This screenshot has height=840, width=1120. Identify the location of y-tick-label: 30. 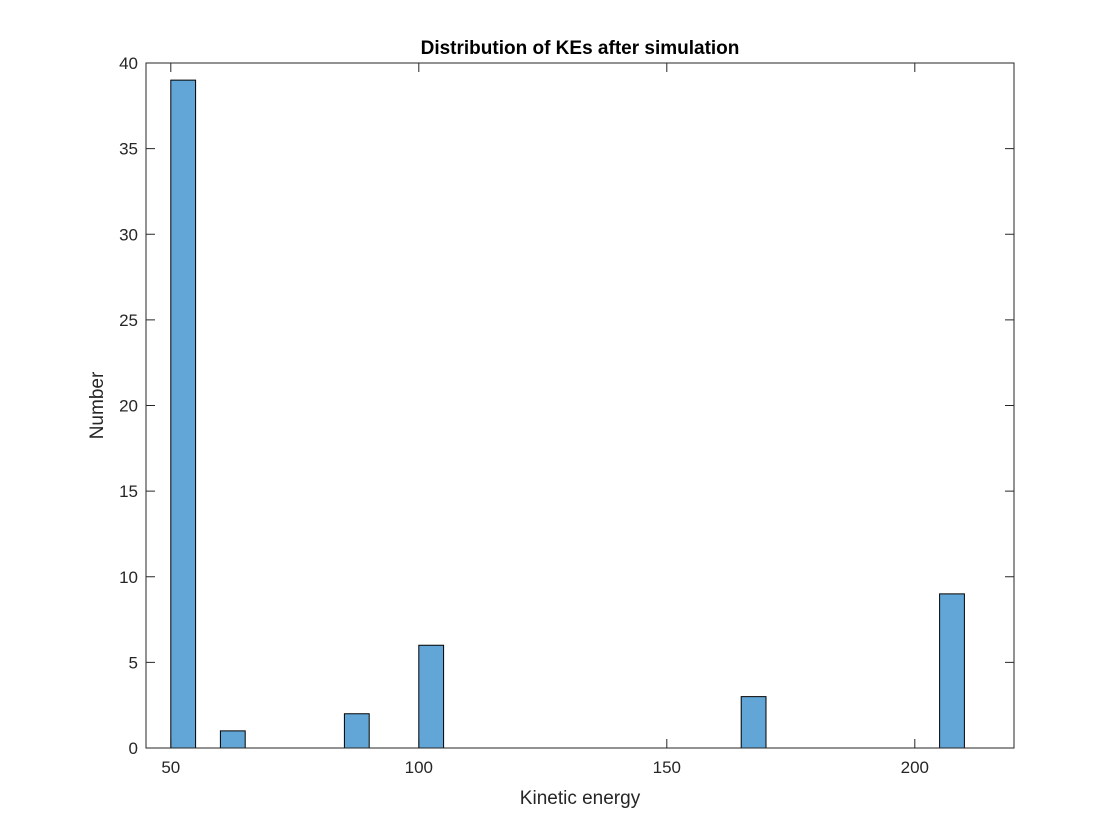
(128, 234).